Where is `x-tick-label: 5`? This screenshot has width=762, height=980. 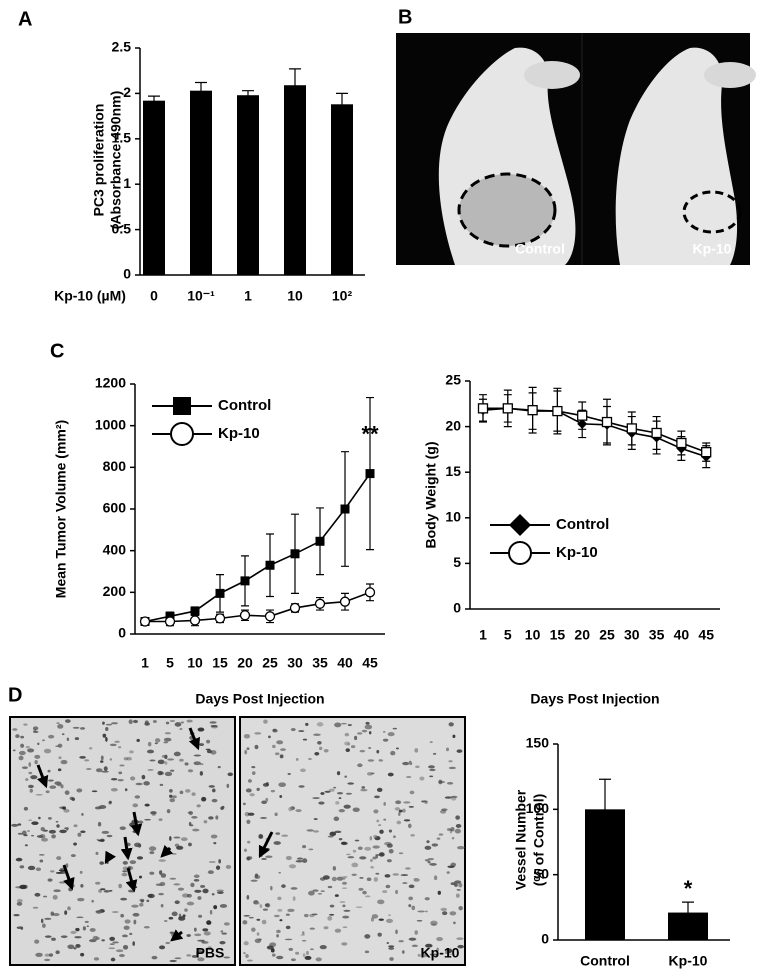
x-tick-label: 5 is located at coordinates (508, 635).